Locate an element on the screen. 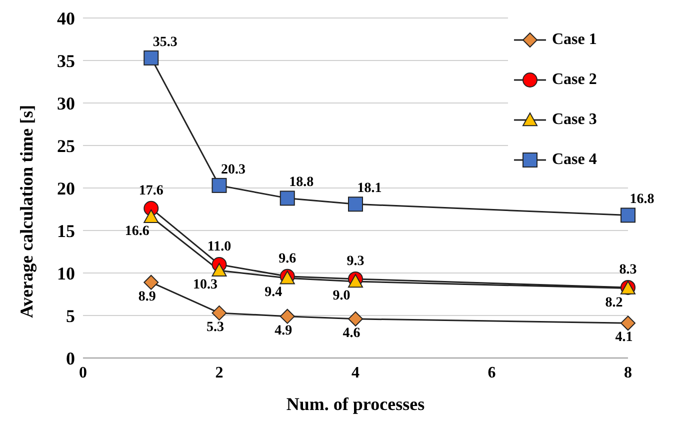  data-label: 18.1 is located at coordinates (369, 188).